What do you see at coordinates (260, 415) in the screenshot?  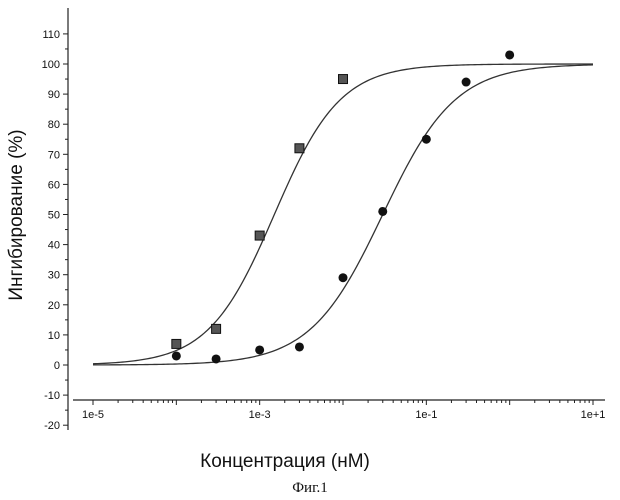 I see `x-tick-label: 1e-3` at bounding box center [260, 415].